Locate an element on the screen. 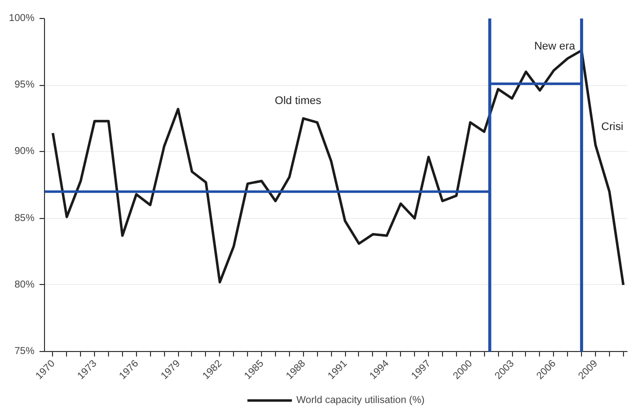 This screenshot has width=631, height=419. legend-label: World capacity utilisation (%) is located at coordinates (360, 400).